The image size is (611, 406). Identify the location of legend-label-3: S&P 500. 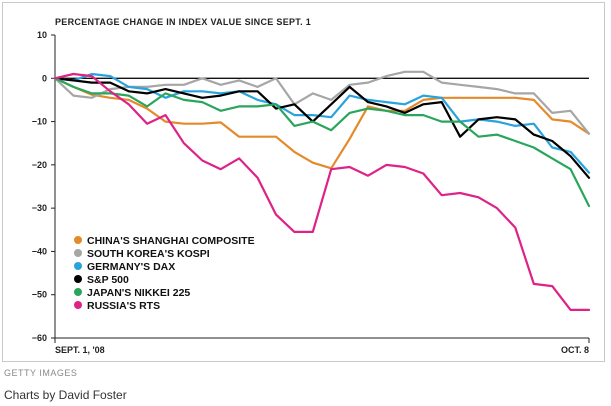
(108, 280).